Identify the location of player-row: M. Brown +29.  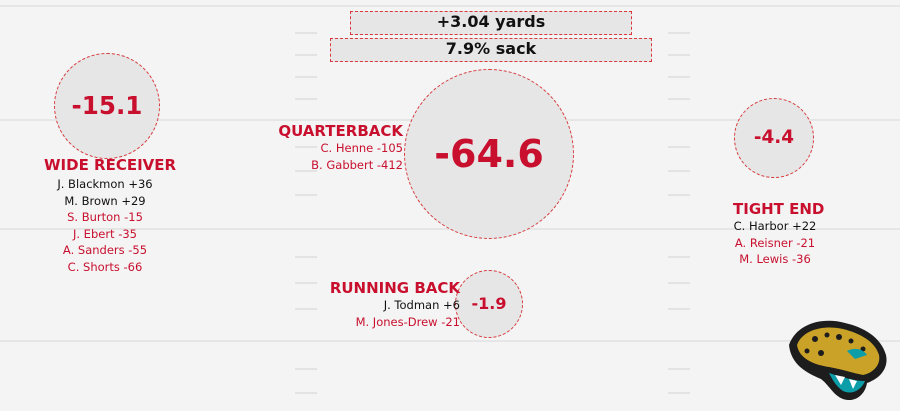
(105, 200).